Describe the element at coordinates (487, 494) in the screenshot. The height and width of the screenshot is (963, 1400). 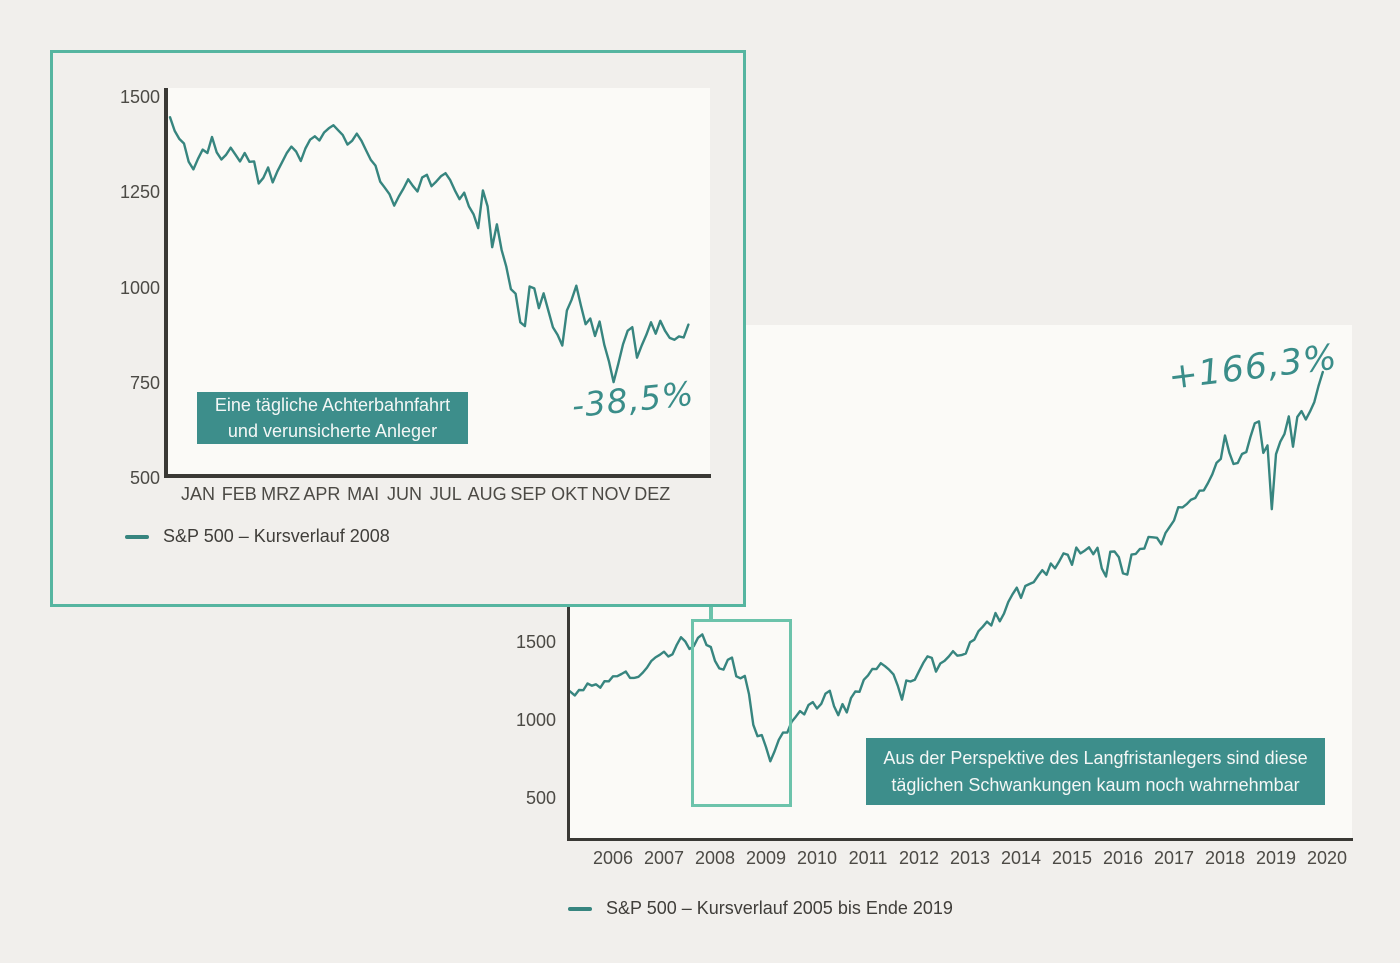
I see `x-tick-label: AUG` at that location.